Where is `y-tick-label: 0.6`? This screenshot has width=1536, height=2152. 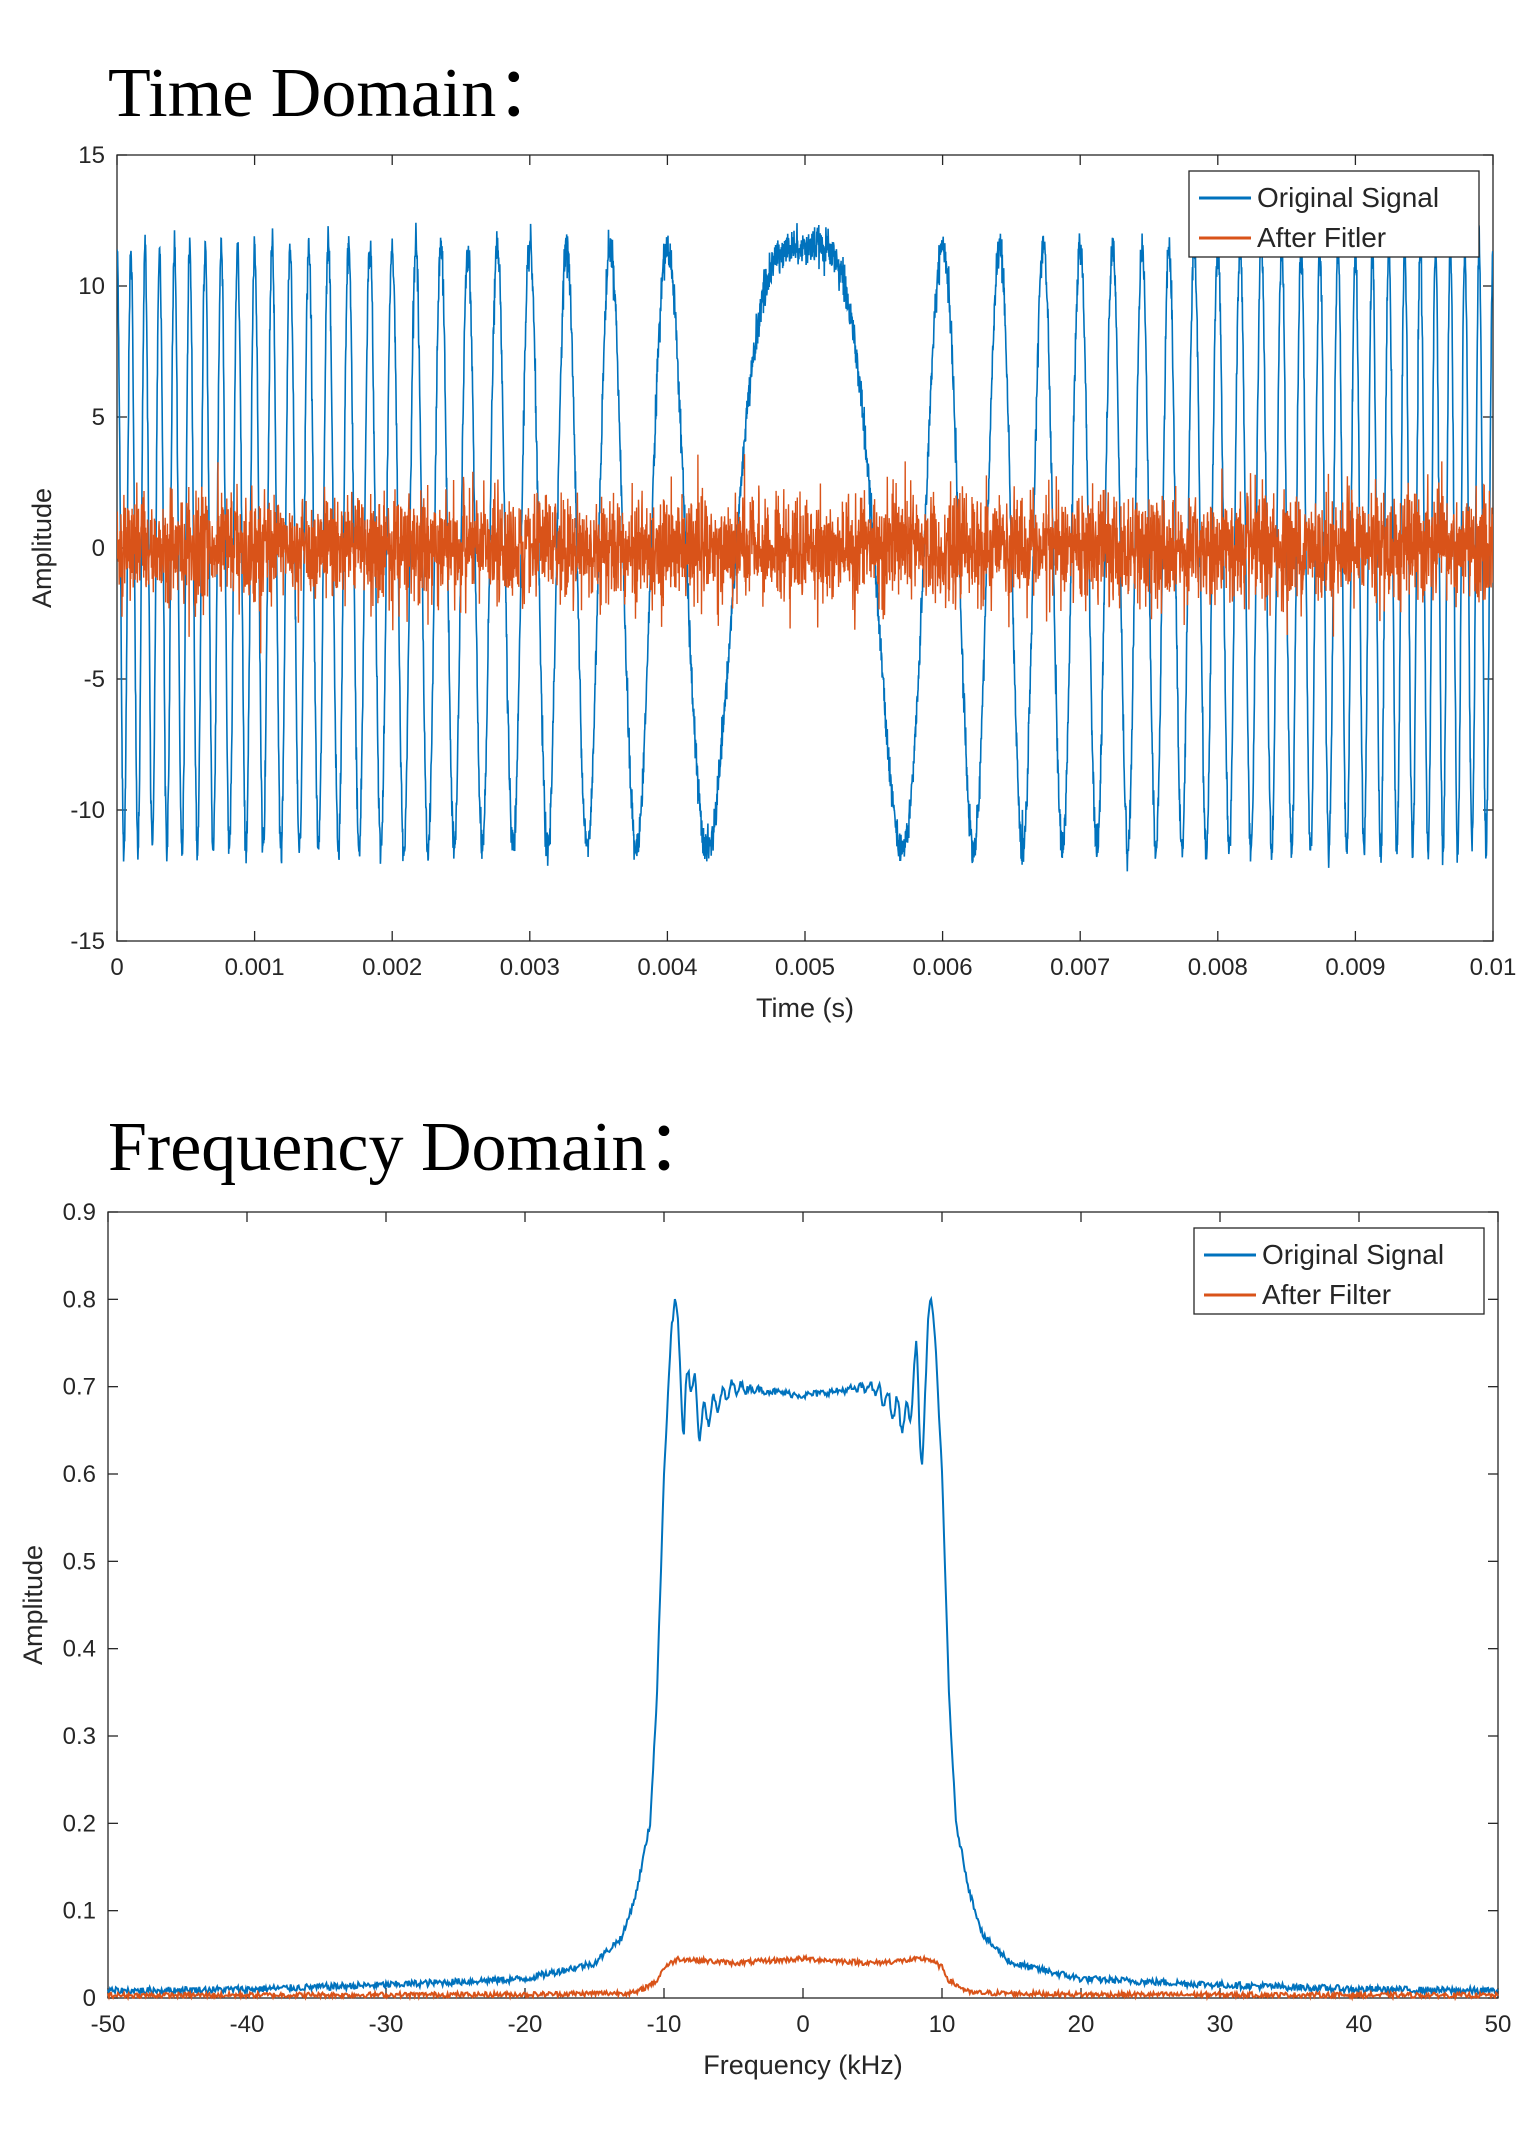
y-tick-label: 0.6 is located at coordinates (79, 1474).